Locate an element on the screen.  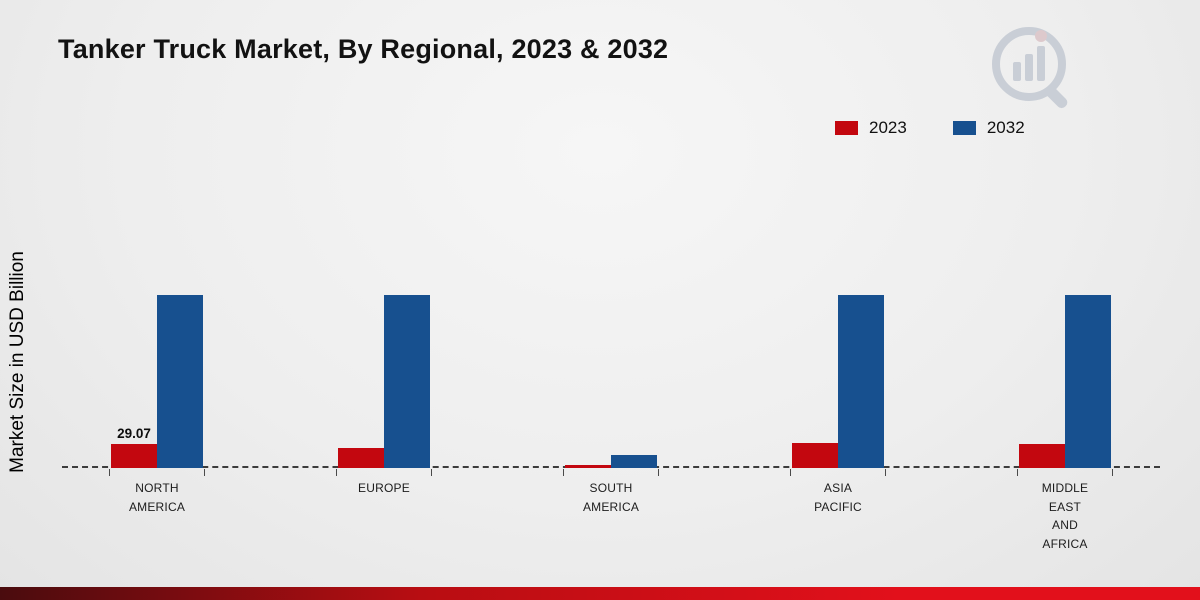
legend-swatch-2032 is located at coordinates (964, 128).